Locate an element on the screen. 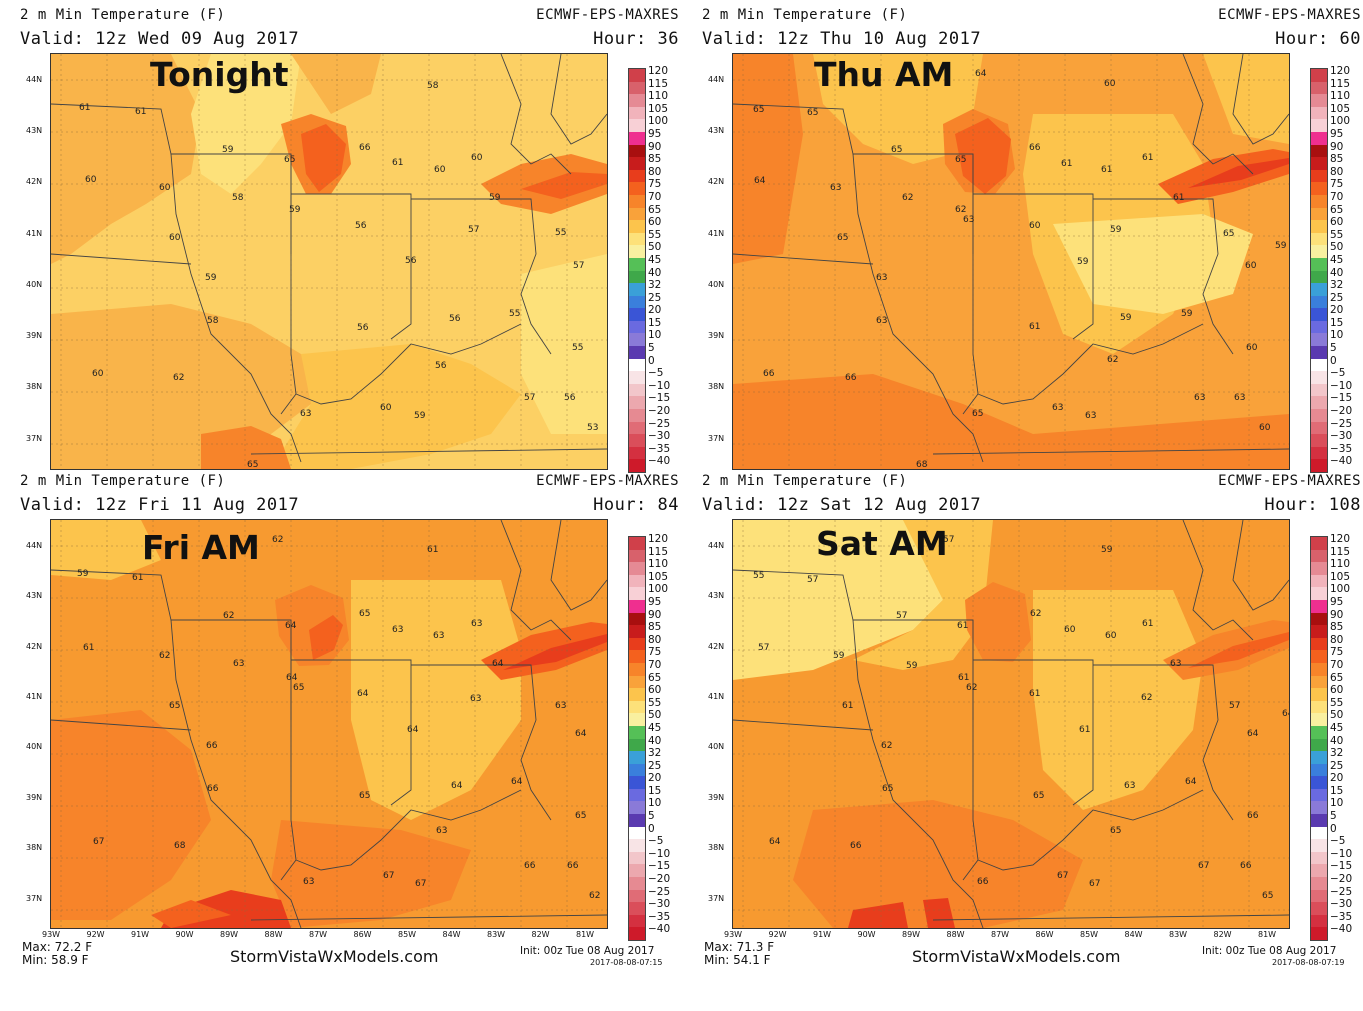 Image resolution: width=1363 pixels, height=1011 pixels. scale-tick-label: −35 is located at coordinates (659, 448).